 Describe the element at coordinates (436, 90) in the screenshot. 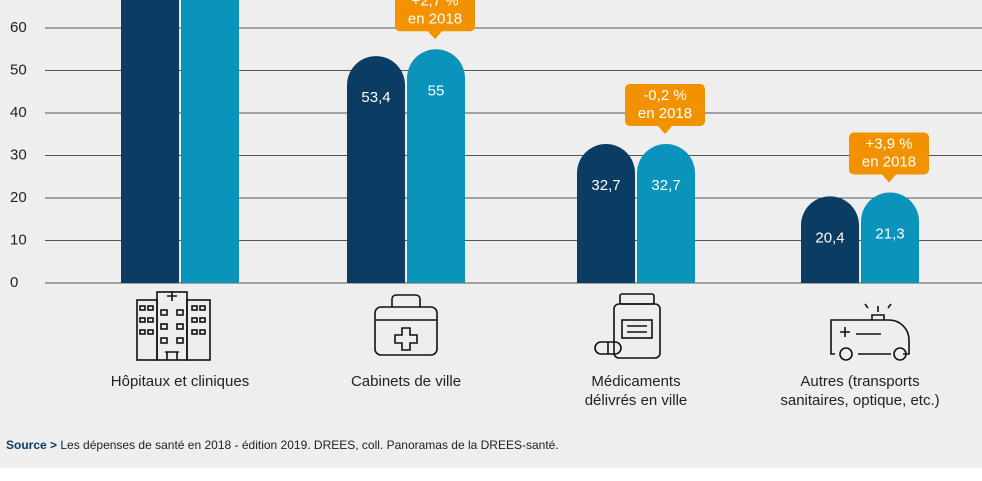

I see `value-label: 55` at that location.